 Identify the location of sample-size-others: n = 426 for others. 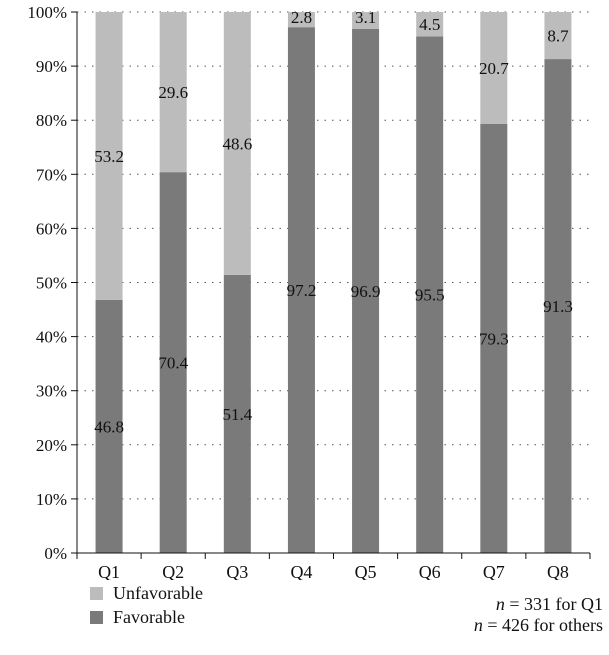
(538, 625).